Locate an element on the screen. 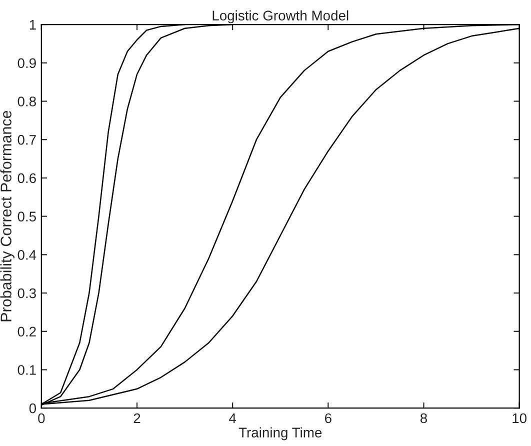 The height and width of the screenshot is (446, 531). x-tick-label: 6 is located at coordinates (328, 418).